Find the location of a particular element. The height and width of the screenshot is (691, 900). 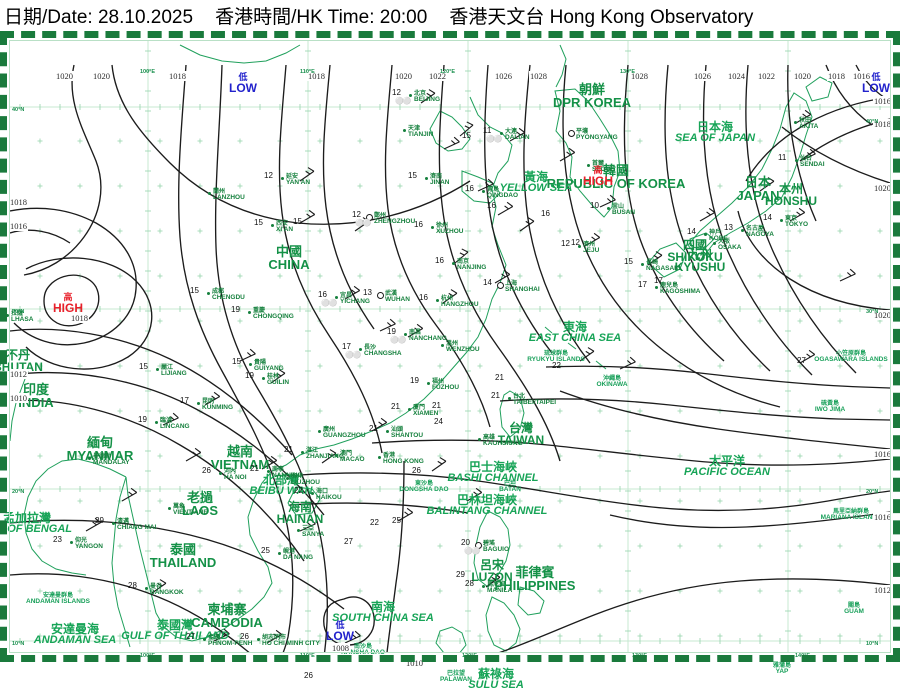

station-label-cn: 三亞 is located at coordinates (308, 529).